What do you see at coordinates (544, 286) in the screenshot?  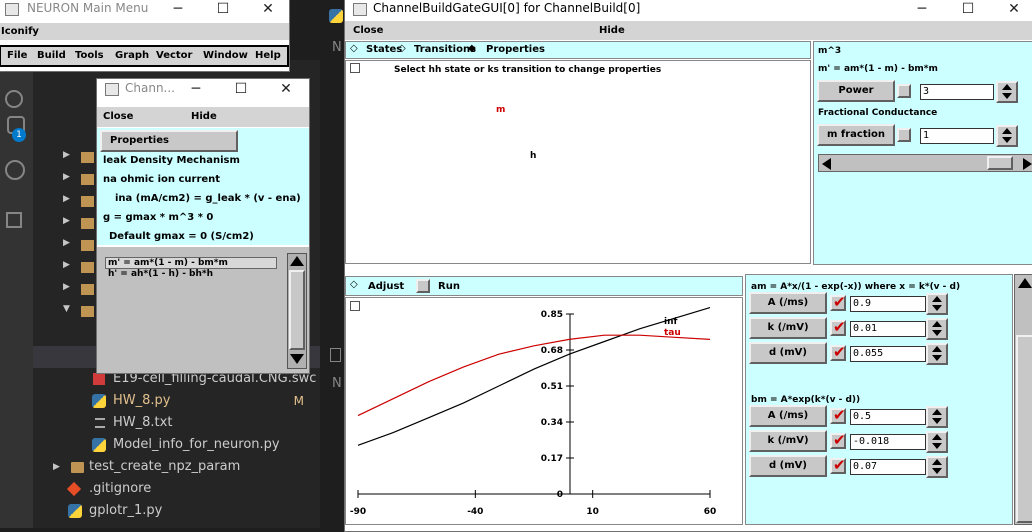 I see `plot-bar: ◇ Adjust Run` at bounding box center [544, 286].